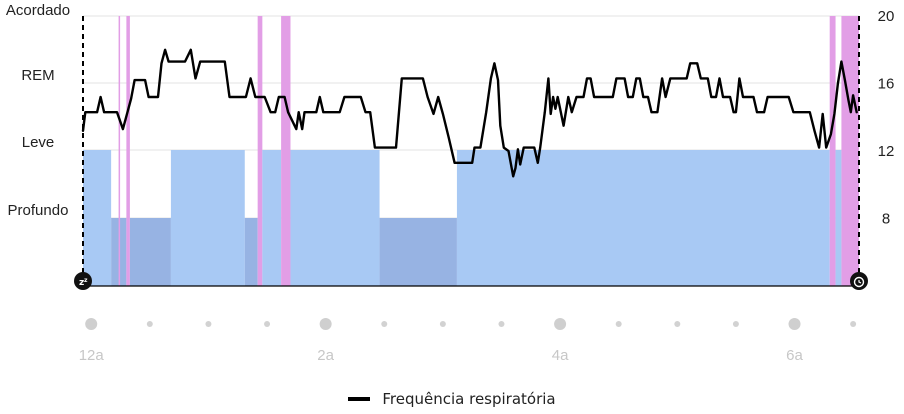  I want to click on y-right-tick-label: 20, so click(886, 16).